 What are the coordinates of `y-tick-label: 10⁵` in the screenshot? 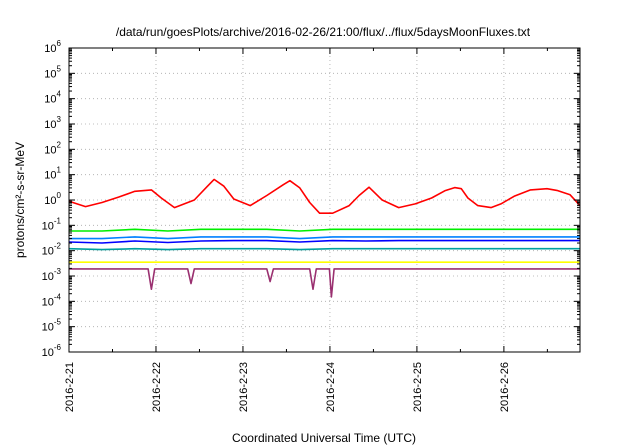 It's located at (52, 72).